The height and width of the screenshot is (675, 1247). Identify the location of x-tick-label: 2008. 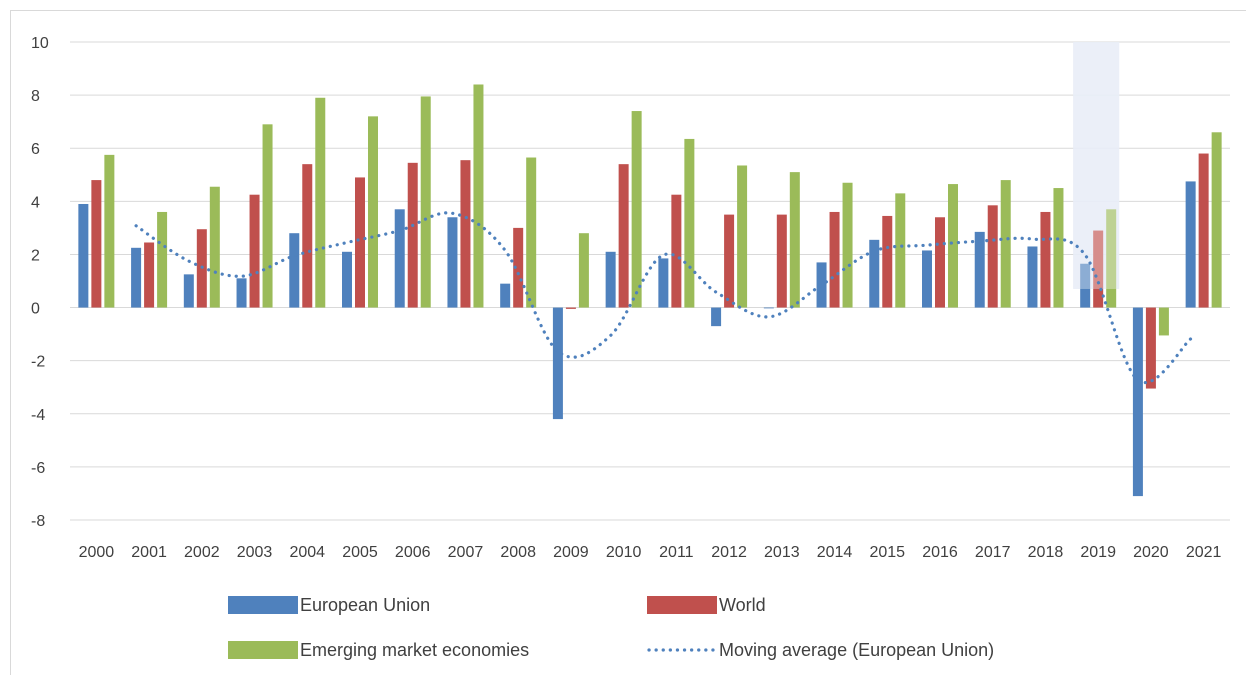
(518, 552).